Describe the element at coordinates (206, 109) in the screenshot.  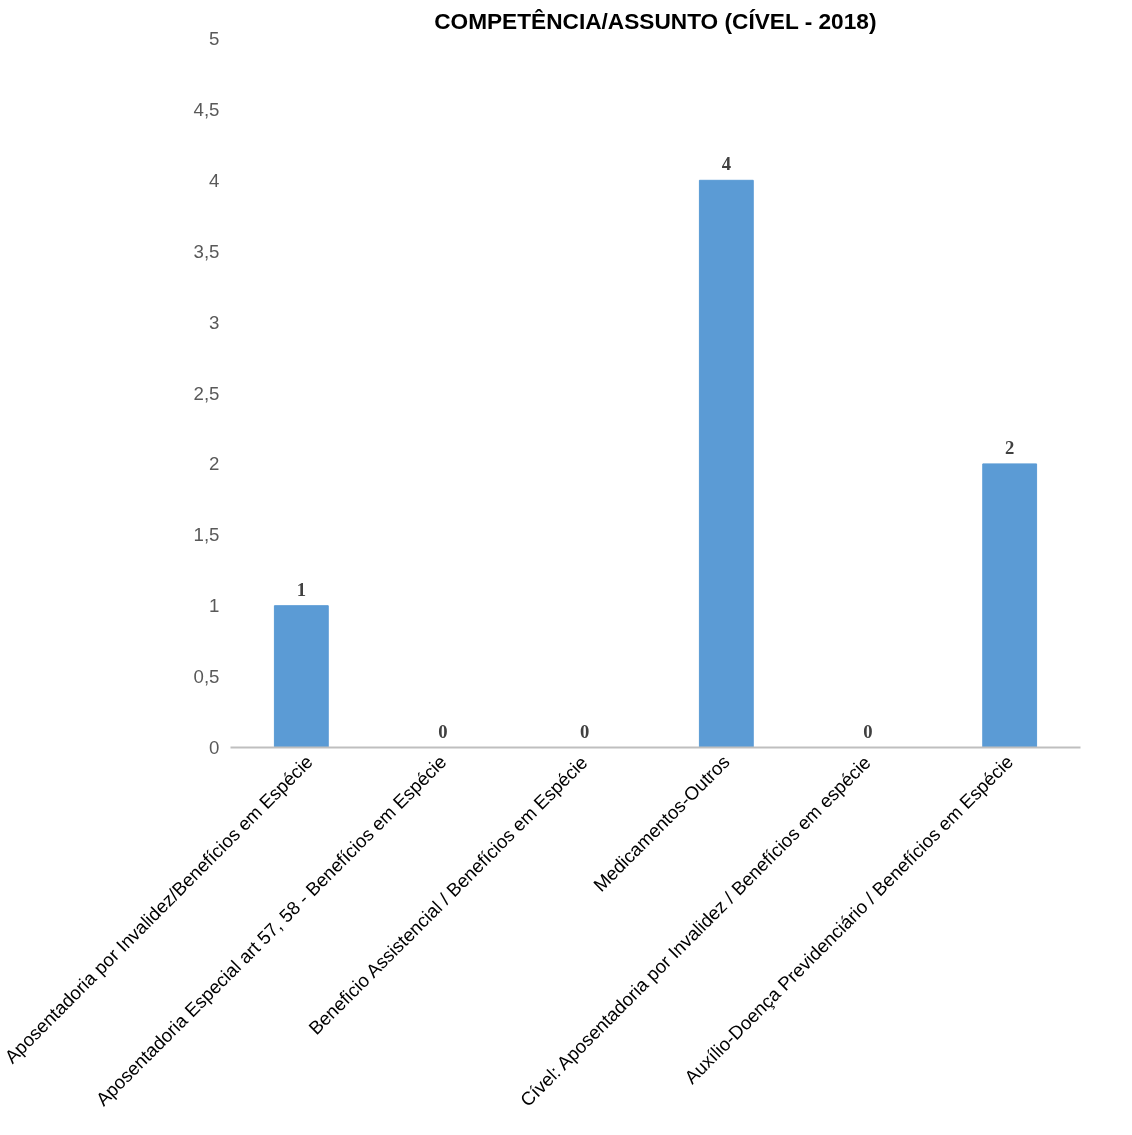
I see `y-tick-label: 4,5` at that location.